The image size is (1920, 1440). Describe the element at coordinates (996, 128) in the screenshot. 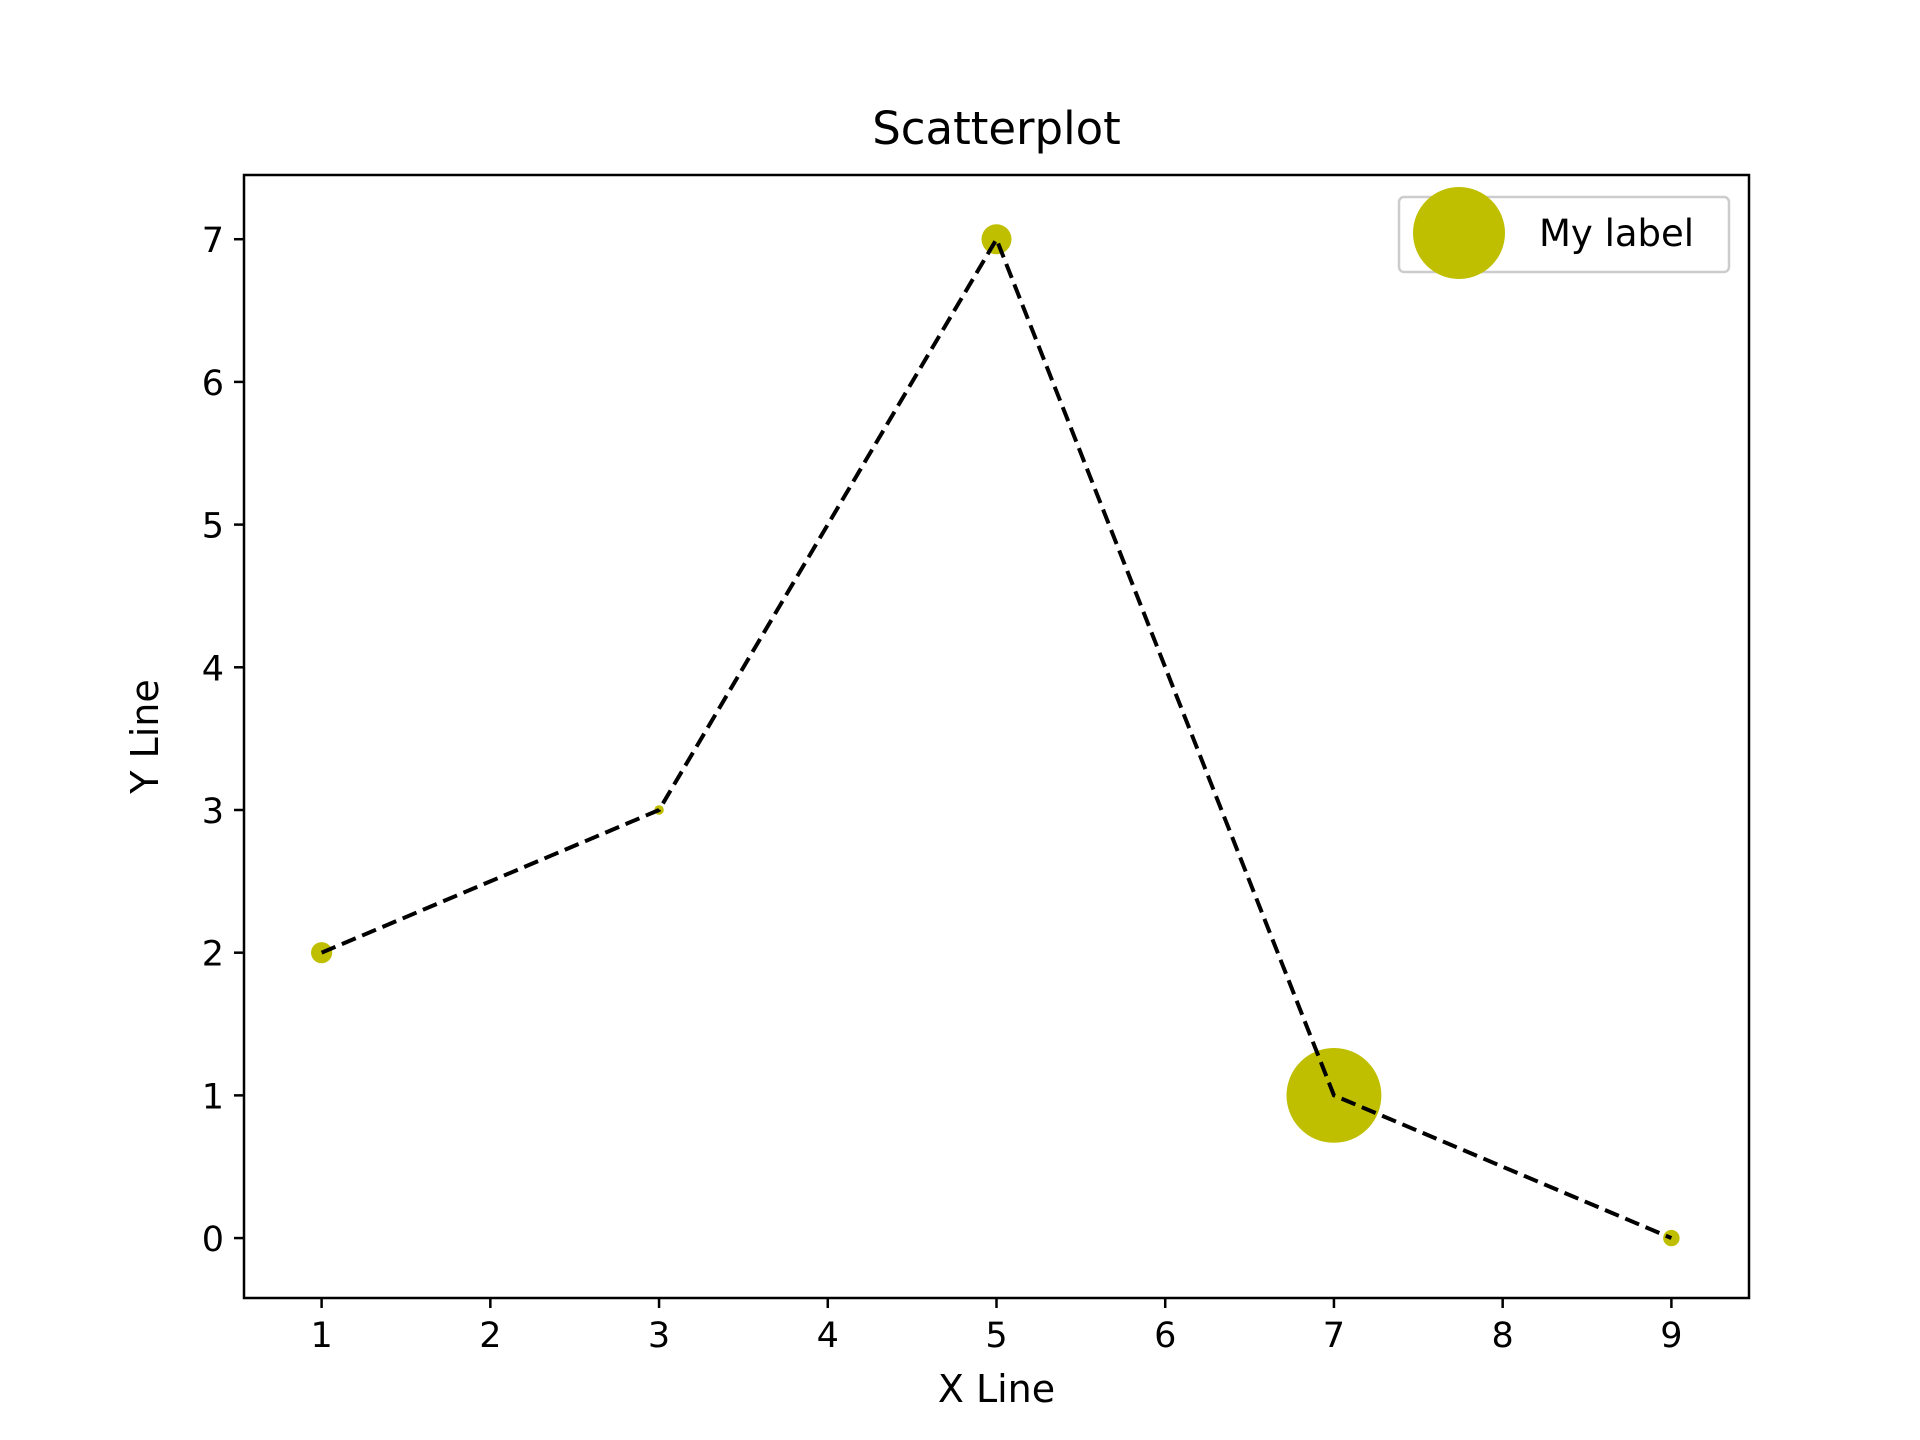

I see `chart-title: Scatterplot` at that location.